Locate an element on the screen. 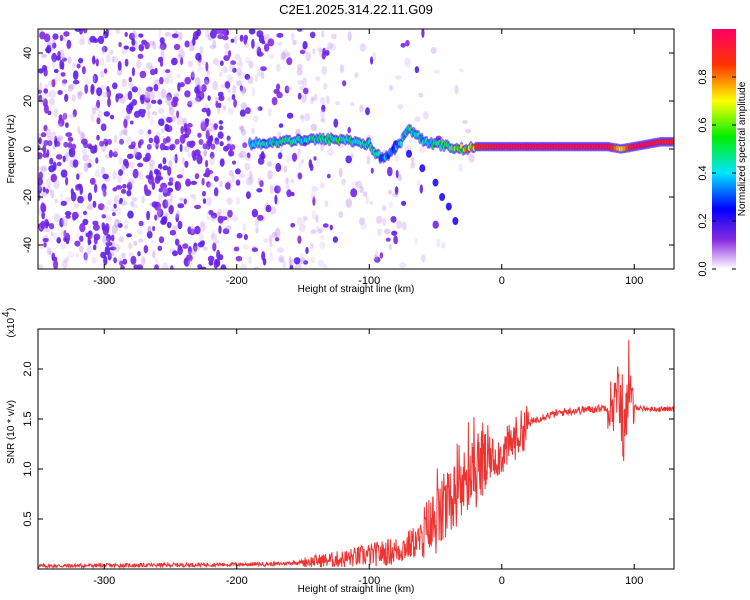 This screenshot has width=750, height=600. colorbar-tick-label: 0.2 is located at coordinates (703, 220).